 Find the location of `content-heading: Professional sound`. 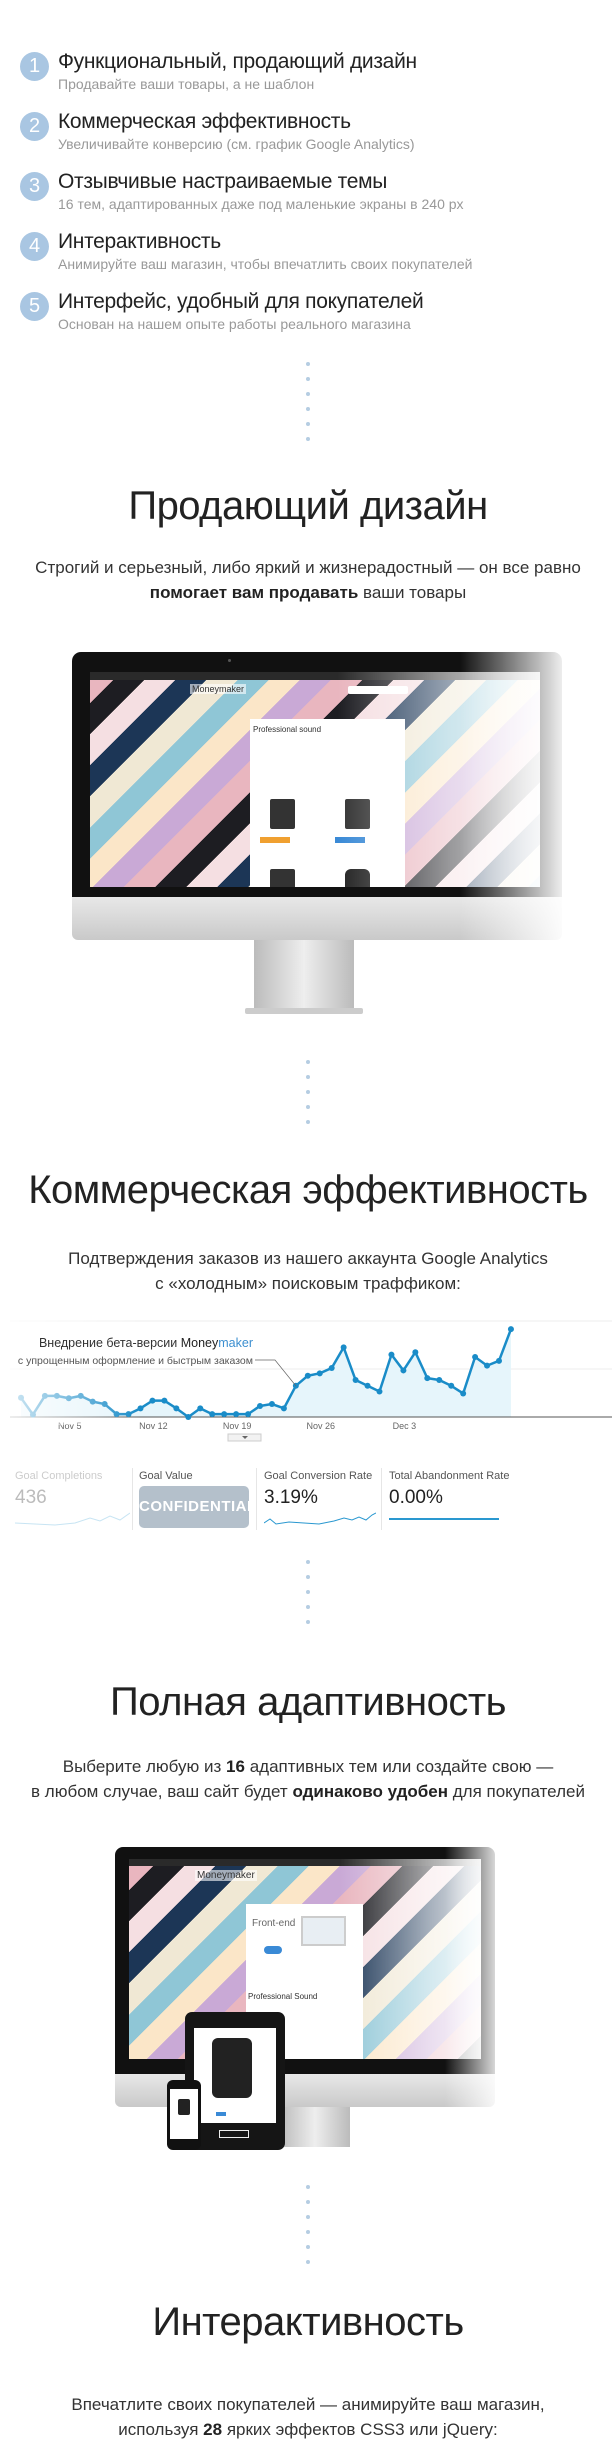

content-heading: Professional sound is located at coordinates (287, 729).